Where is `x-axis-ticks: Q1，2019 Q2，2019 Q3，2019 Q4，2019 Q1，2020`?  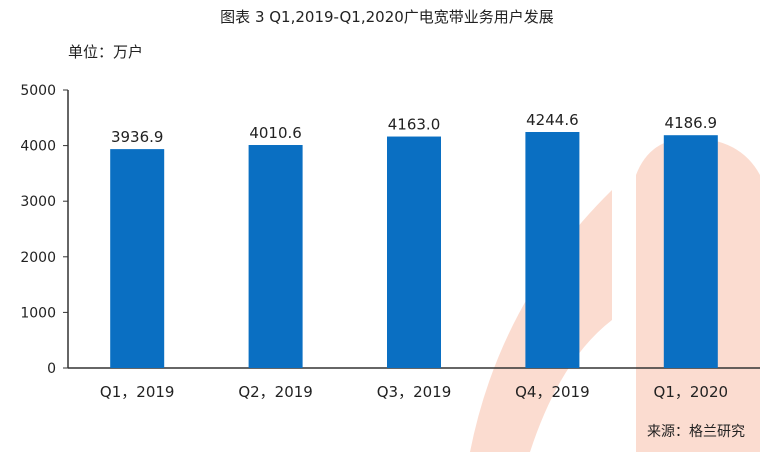
x-axis-ticks: Q1，2019 Q2，2019 Q3，2019 Q4，2019 Q1，2020 is located at coordinates (414, 392).